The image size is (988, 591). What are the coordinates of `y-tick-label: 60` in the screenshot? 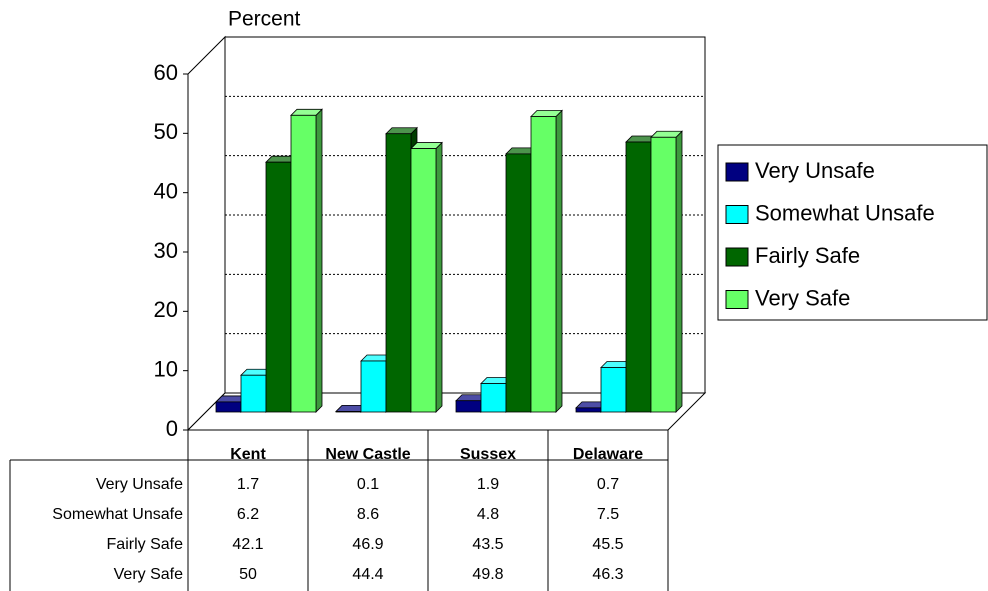 It's located at (166, 72).